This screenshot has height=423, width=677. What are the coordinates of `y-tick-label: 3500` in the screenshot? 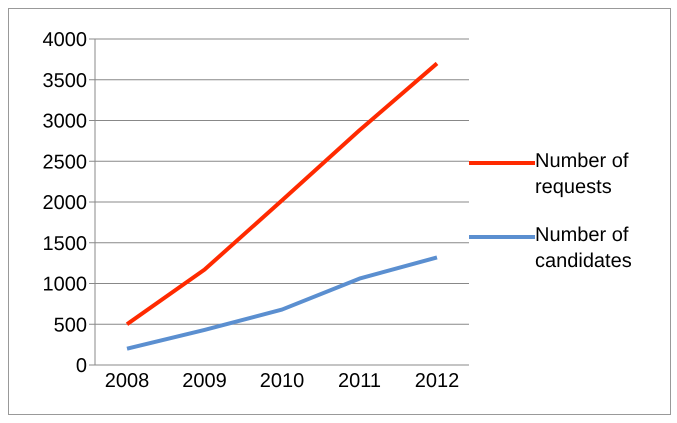 It's located at (64, 81).